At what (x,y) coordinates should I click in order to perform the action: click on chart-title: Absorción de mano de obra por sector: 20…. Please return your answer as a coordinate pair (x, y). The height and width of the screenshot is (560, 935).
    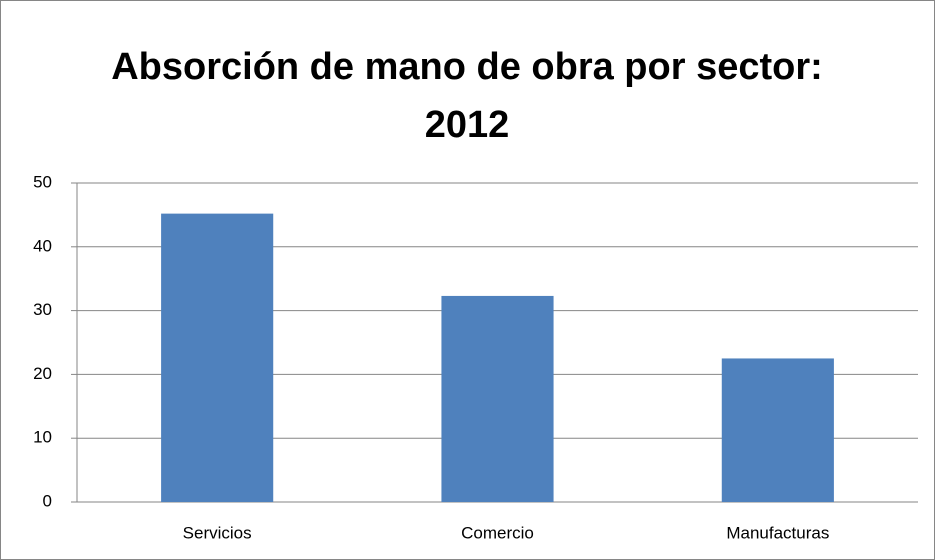
    Looking at the image, I should click on (467, 96).